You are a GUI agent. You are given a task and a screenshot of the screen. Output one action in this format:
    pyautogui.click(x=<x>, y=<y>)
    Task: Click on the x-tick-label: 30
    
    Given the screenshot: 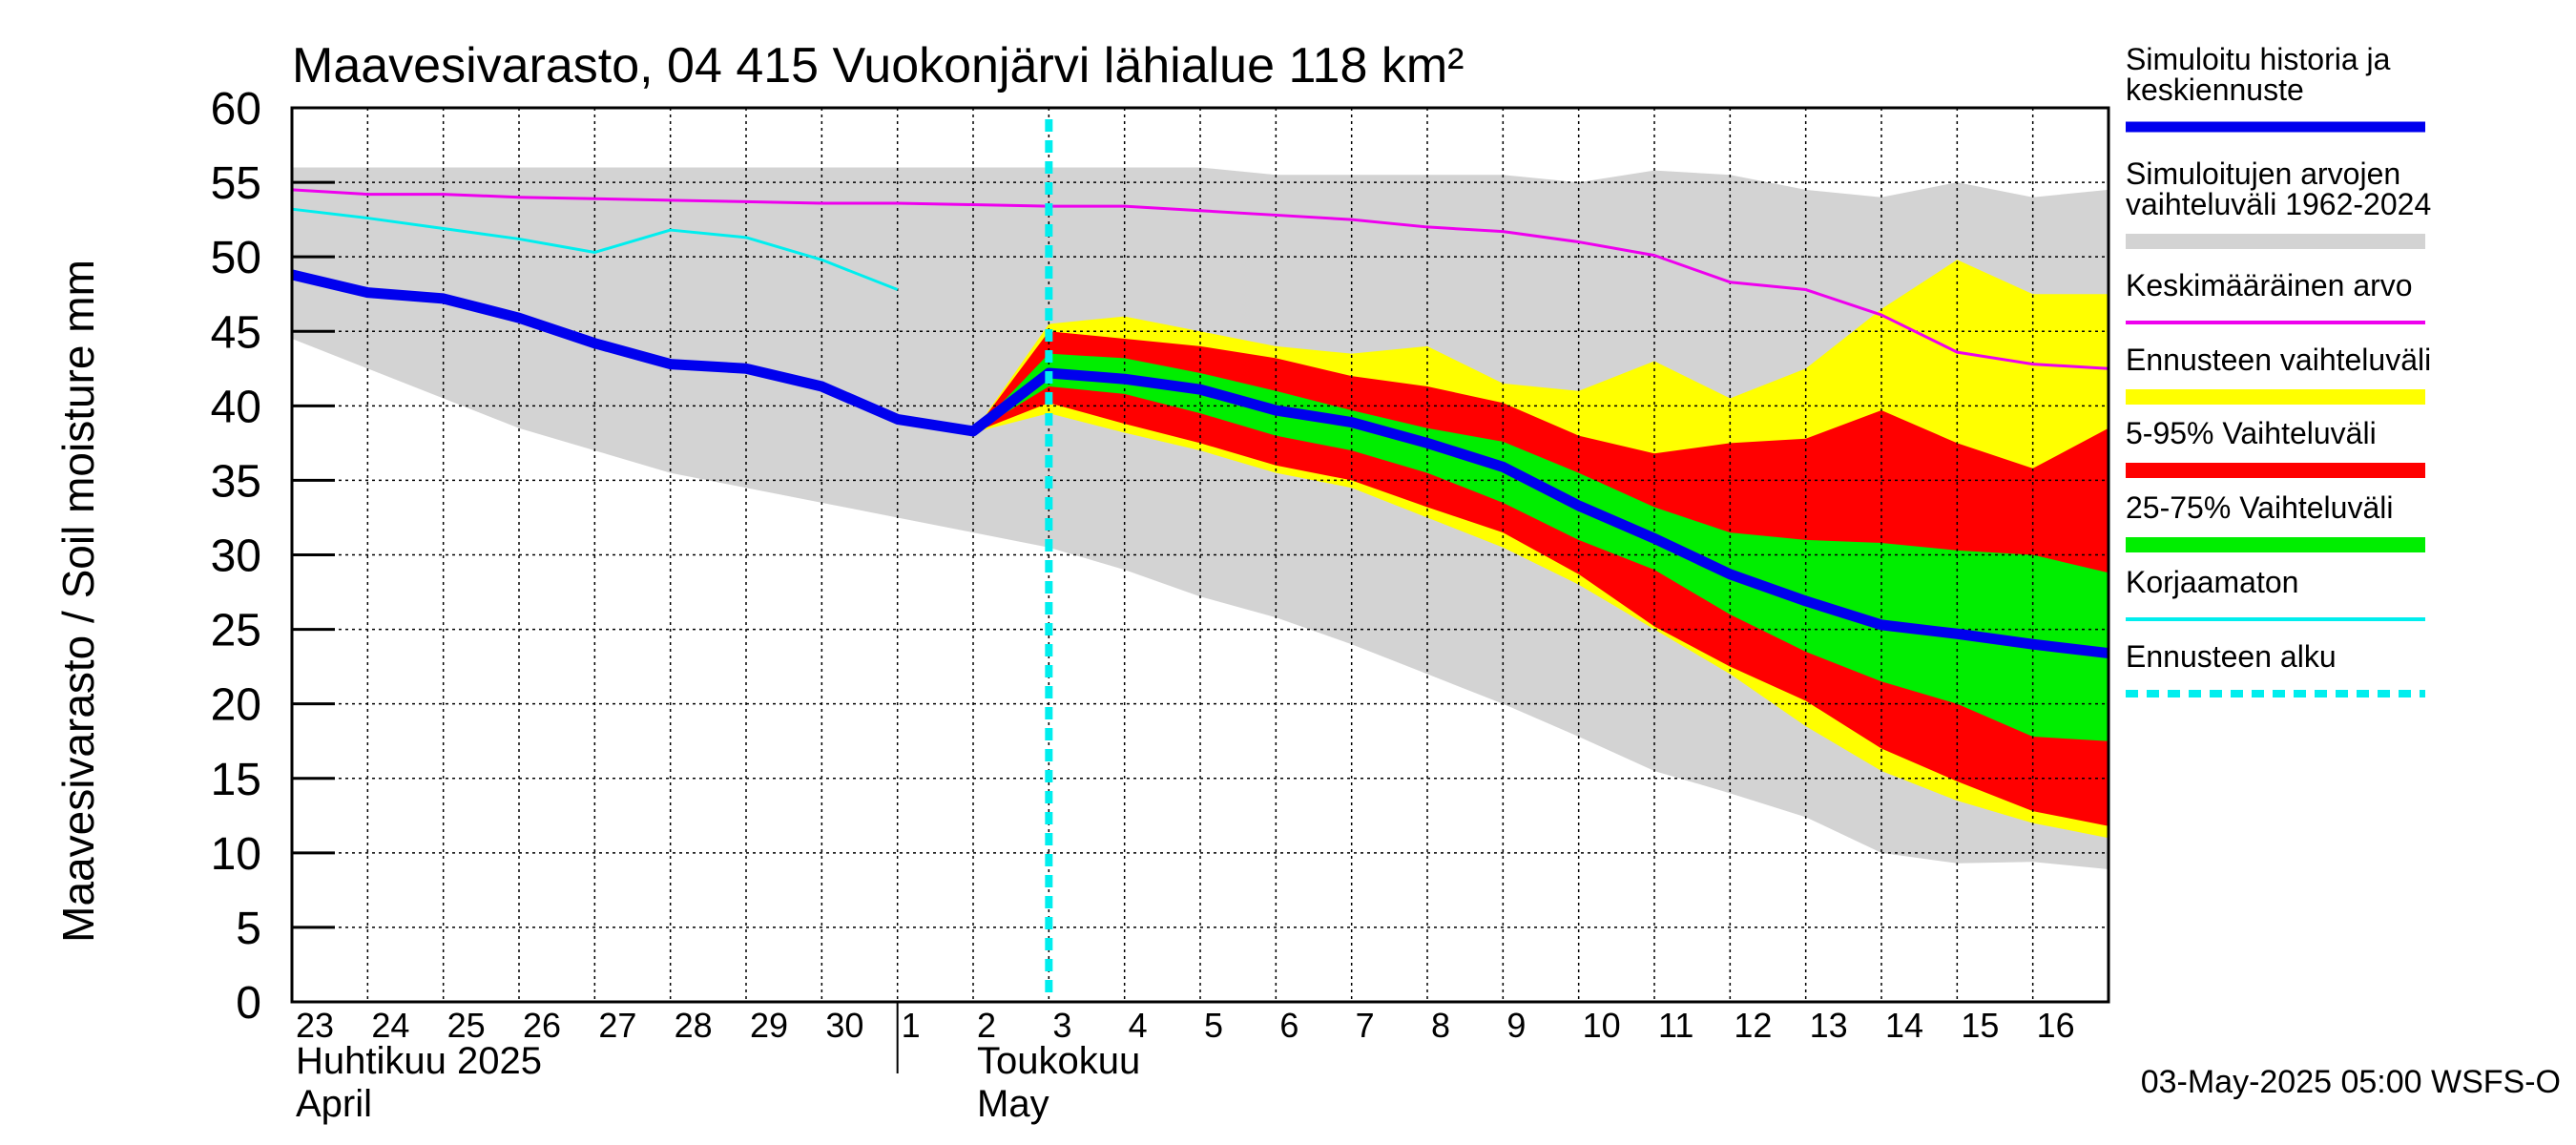 What is the action you would take?
    pyautogui.click(x=844, y=1025)
    